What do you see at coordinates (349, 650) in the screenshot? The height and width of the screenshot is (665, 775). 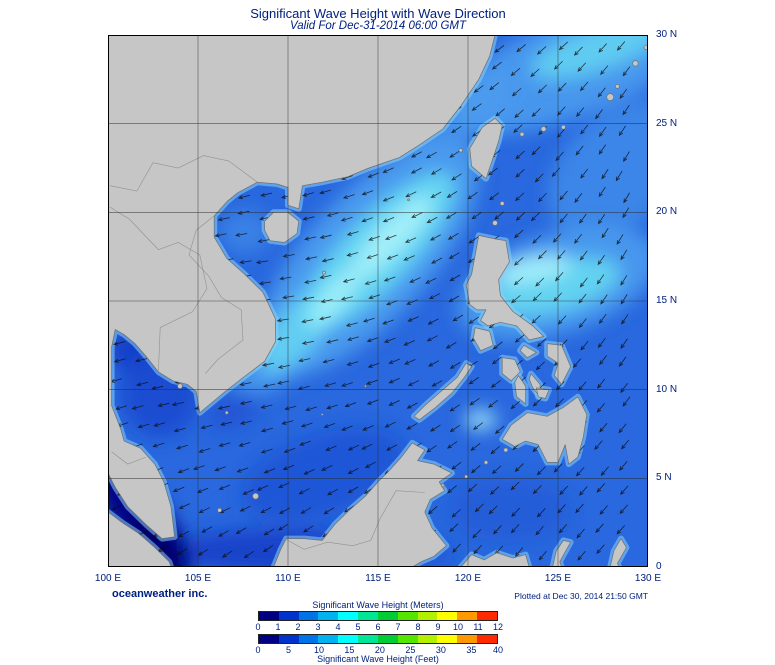 I see `legend-tick-feet: 15` at bounding box center [349, 650].